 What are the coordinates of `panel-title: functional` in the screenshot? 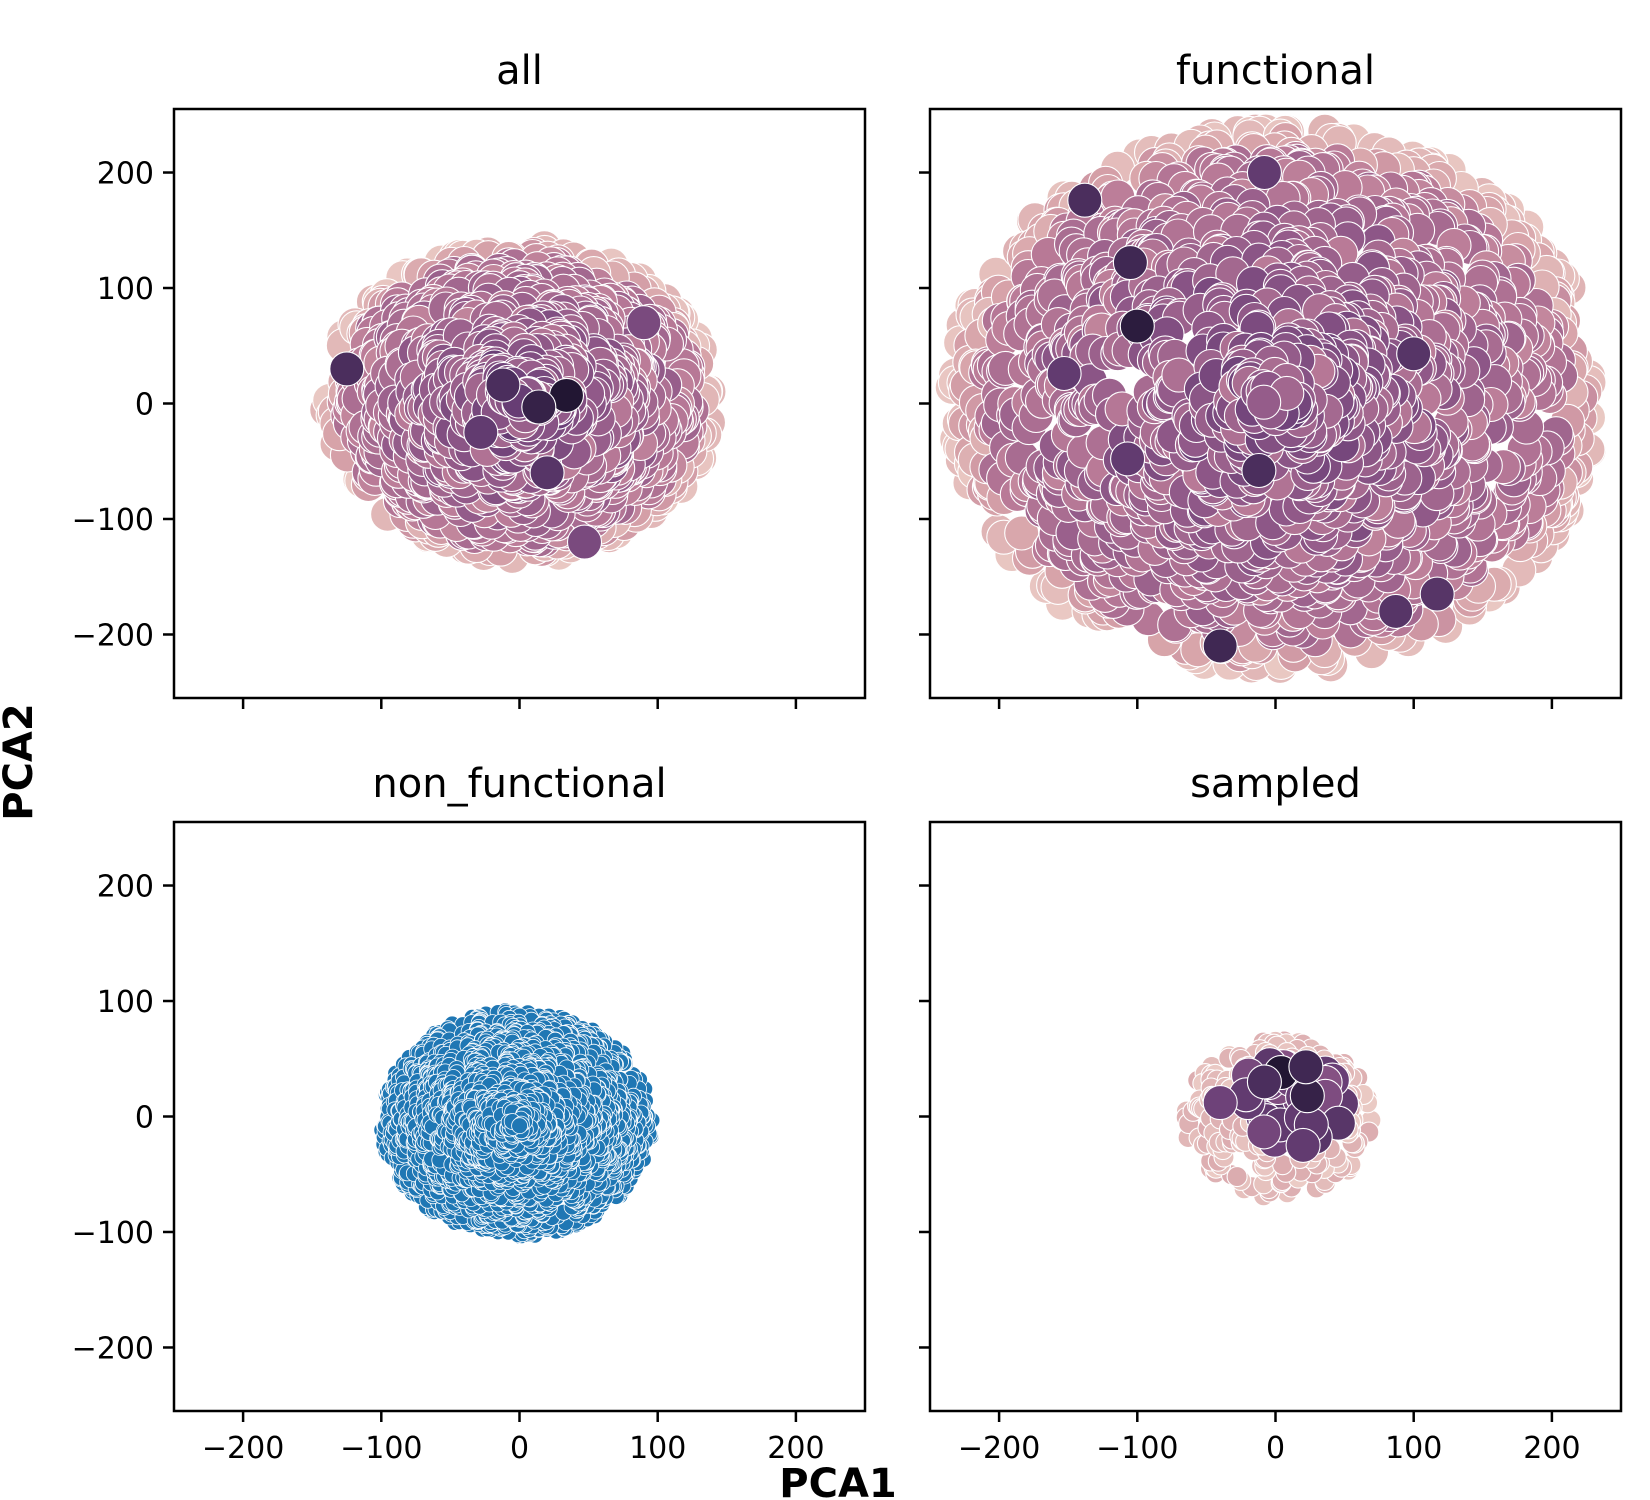 It's located at (1275, 71).